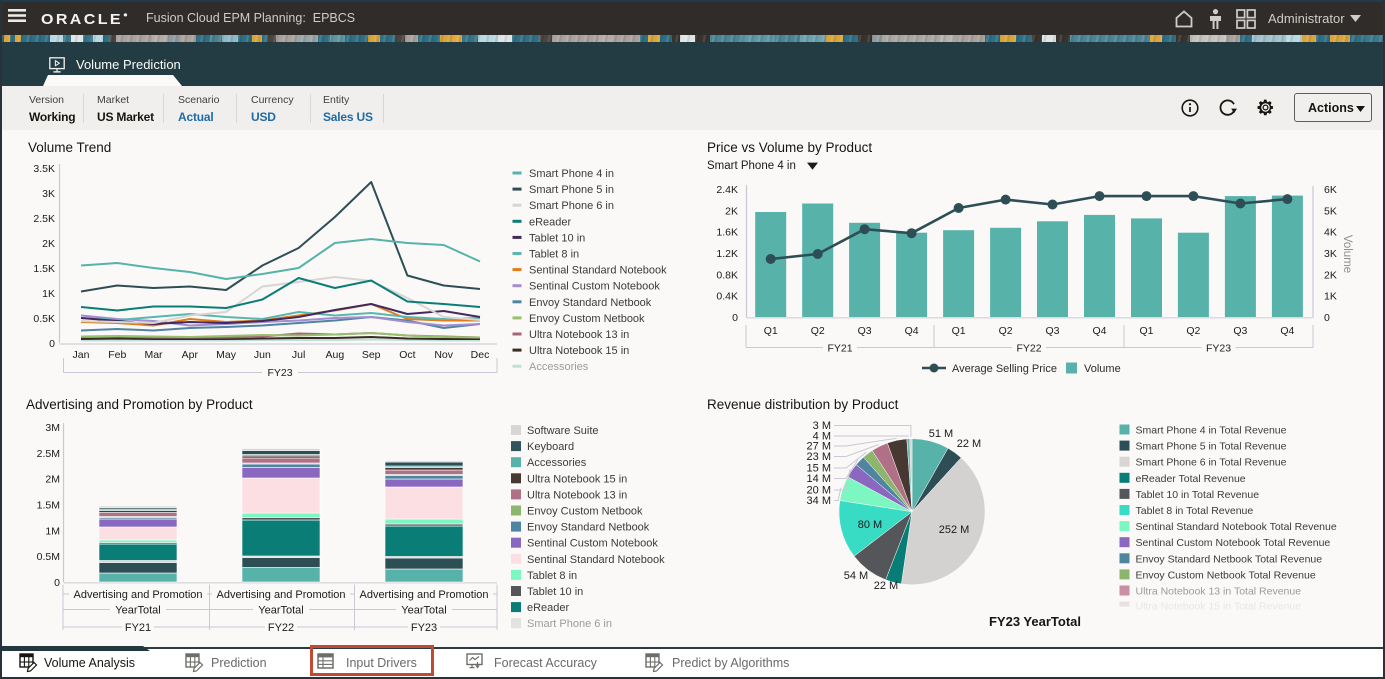 Image resolution: width=1385 pixels, height=679 pixels. I want to click on svg-text: Ultra Notebook 13 in, so click(579, 335).